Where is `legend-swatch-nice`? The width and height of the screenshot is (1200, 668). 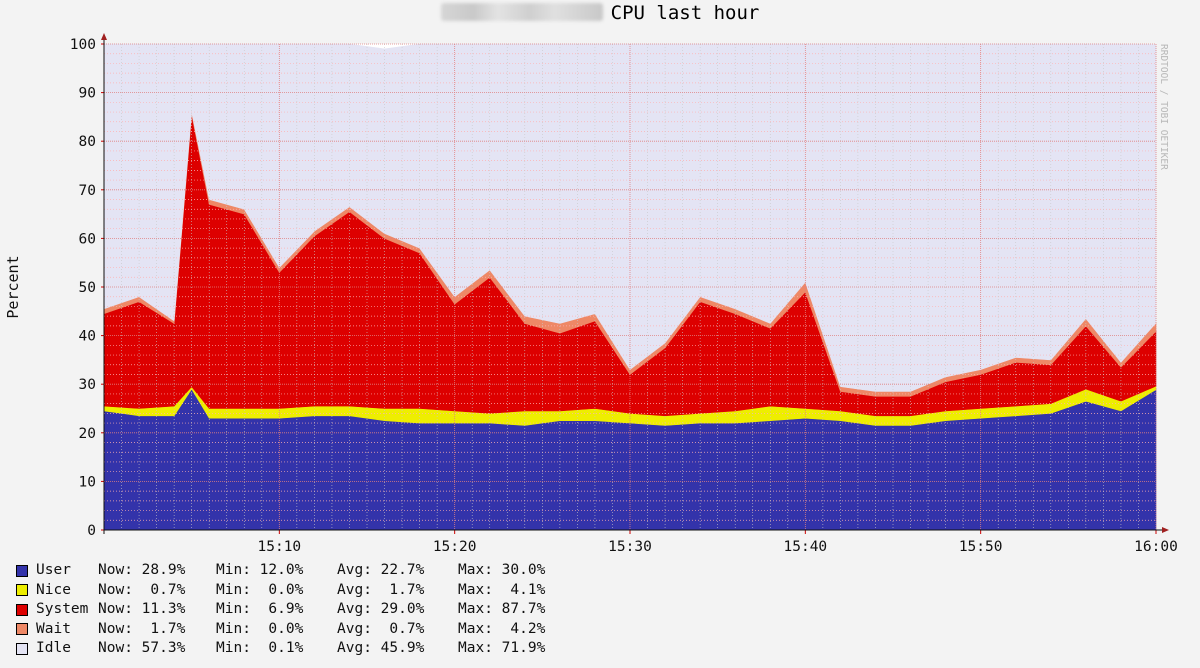
legend-swatch-nice is located at coordinates (22, 590).